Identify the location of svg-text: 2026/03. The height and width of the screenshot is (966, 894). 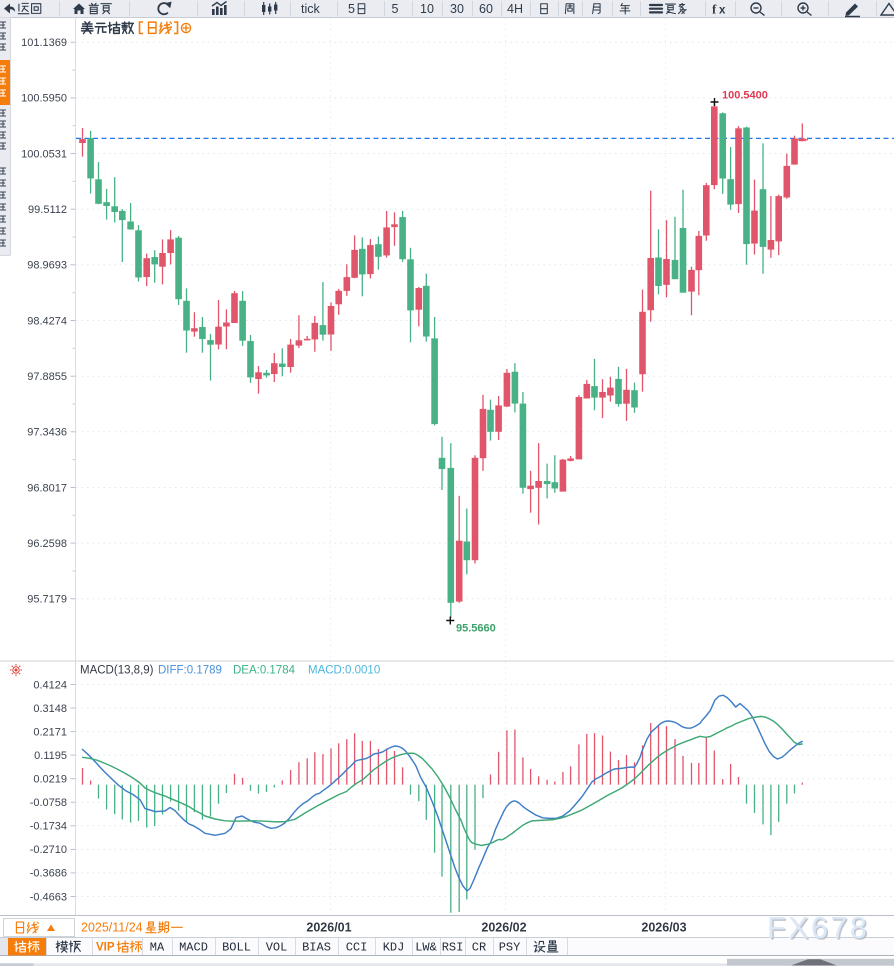
(663, 928).